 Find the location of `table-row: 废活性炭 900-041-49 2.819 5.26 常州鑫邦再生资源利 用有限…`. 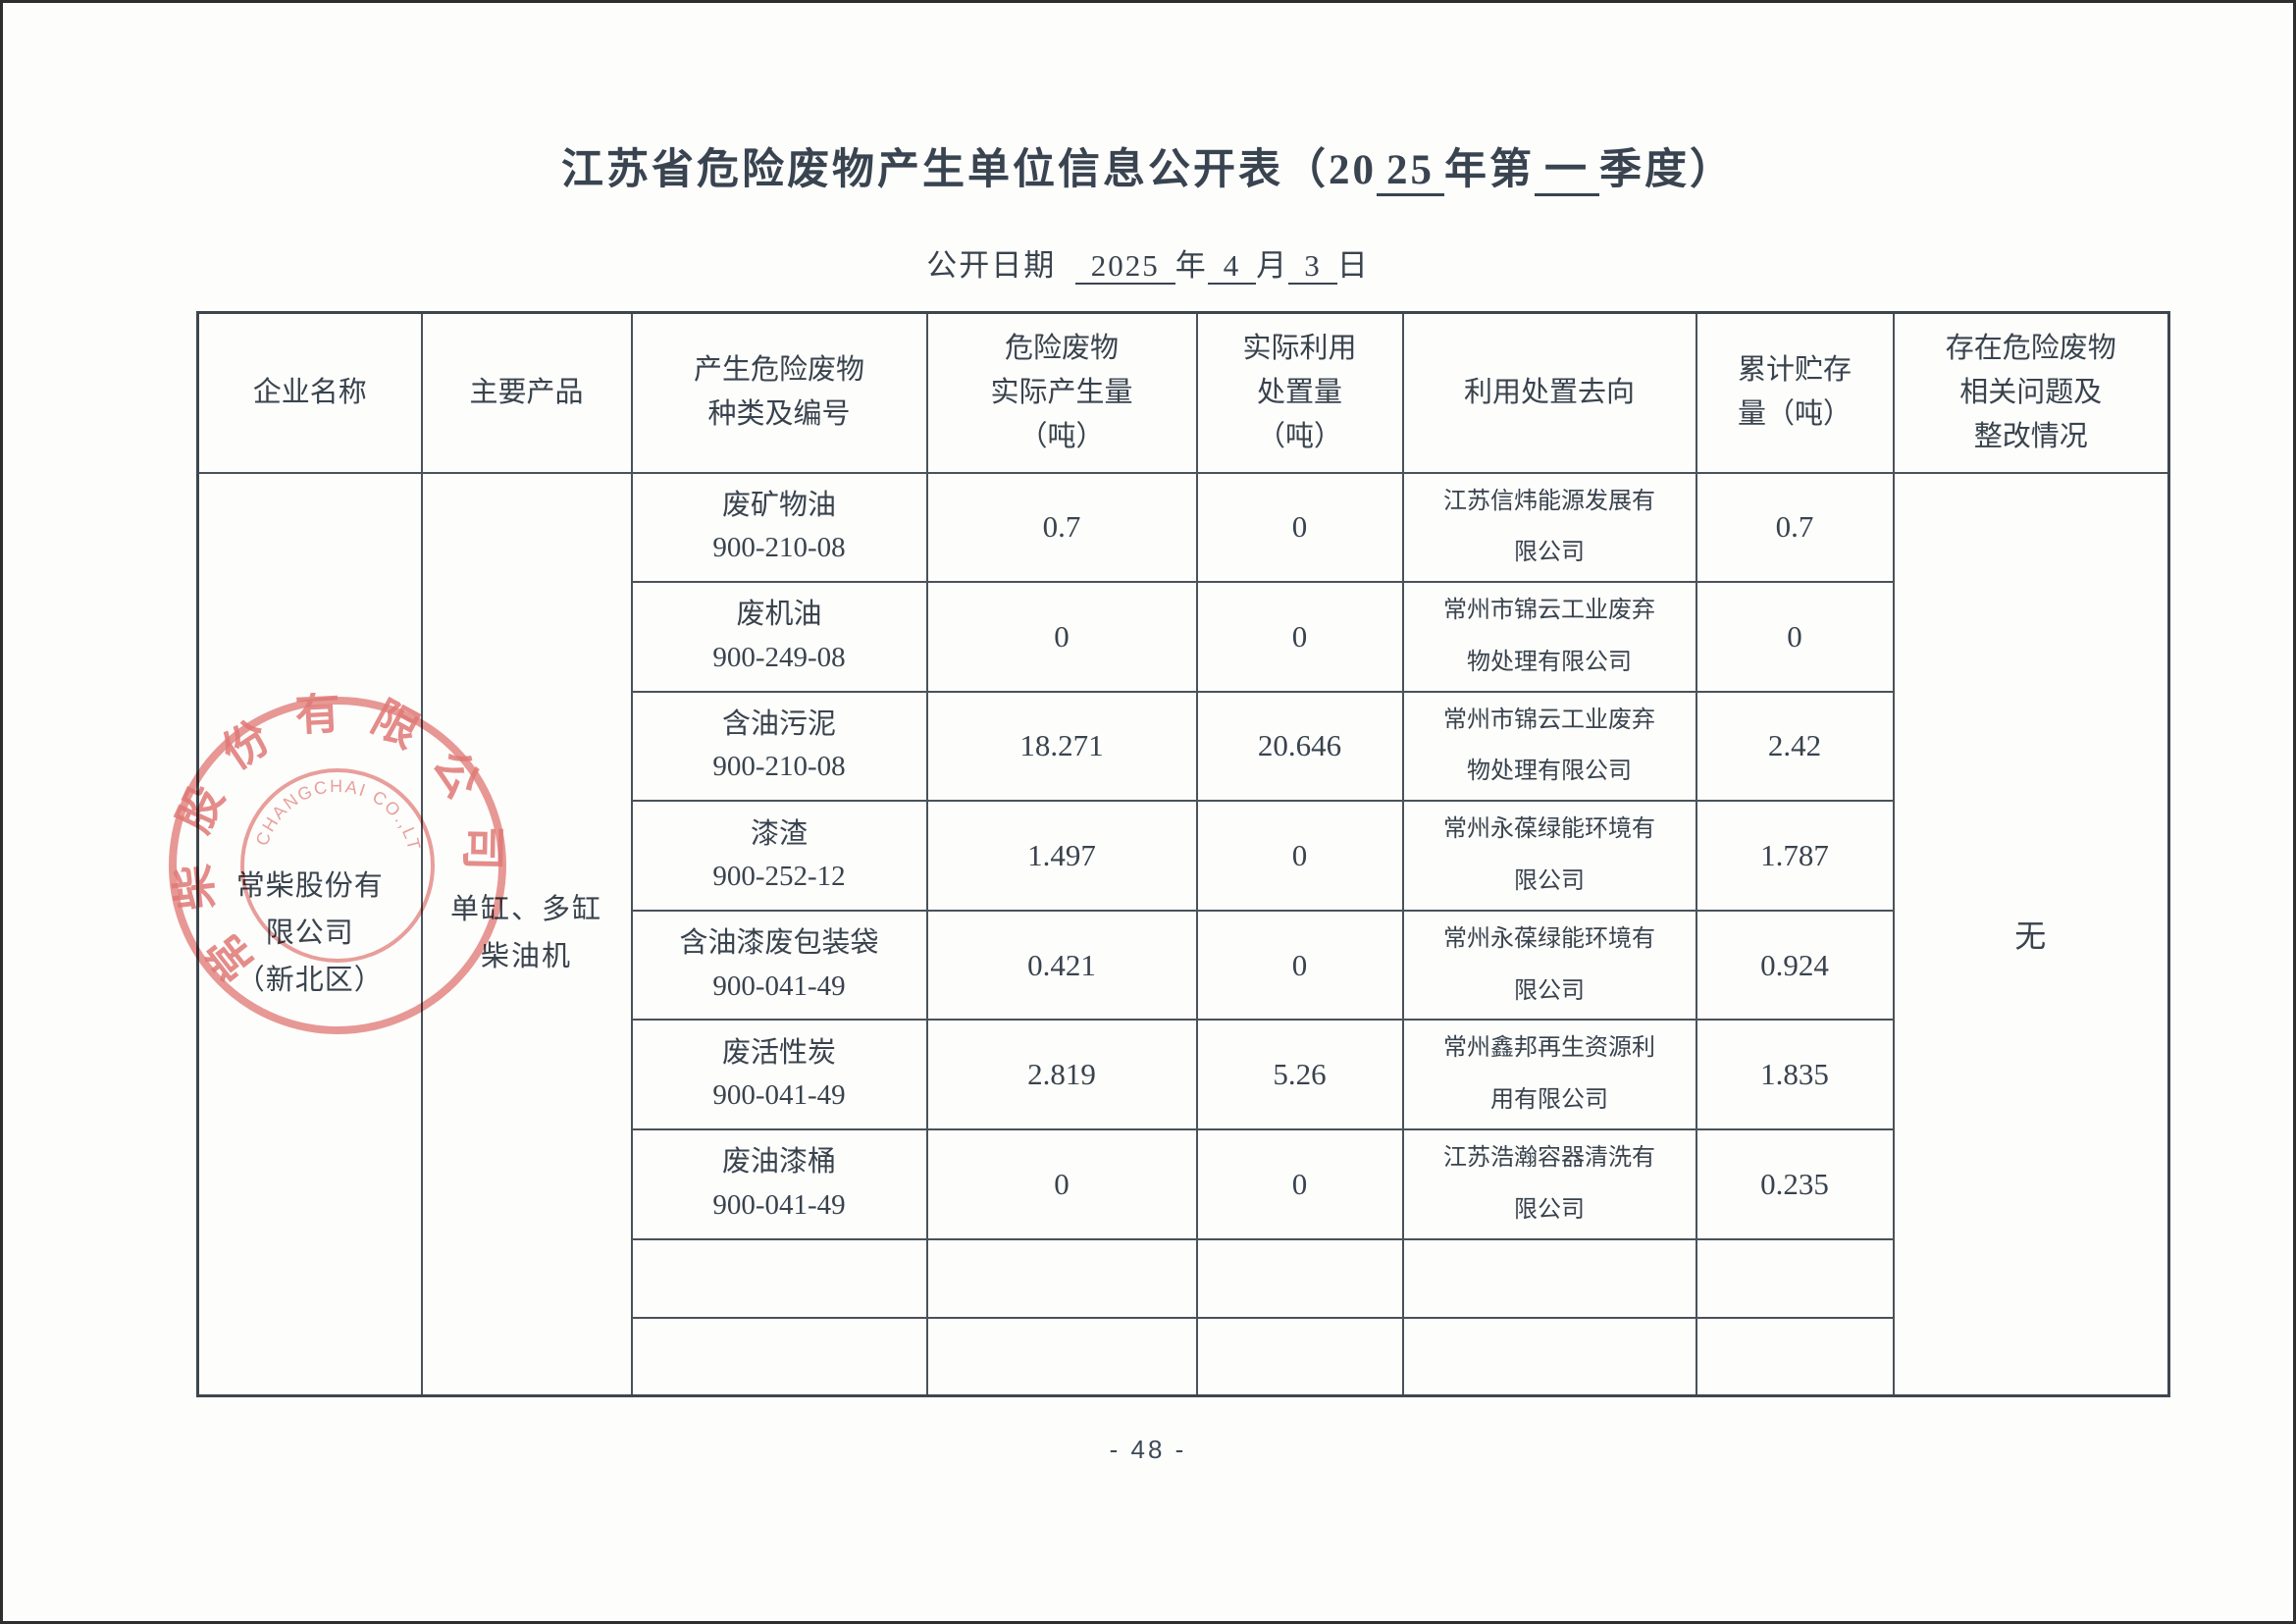

table-row: 废活性炭 900-041-49 2.819 5.26 常州鑫邦再生资源利 用有限… is located at coordinates (1183, 1075).